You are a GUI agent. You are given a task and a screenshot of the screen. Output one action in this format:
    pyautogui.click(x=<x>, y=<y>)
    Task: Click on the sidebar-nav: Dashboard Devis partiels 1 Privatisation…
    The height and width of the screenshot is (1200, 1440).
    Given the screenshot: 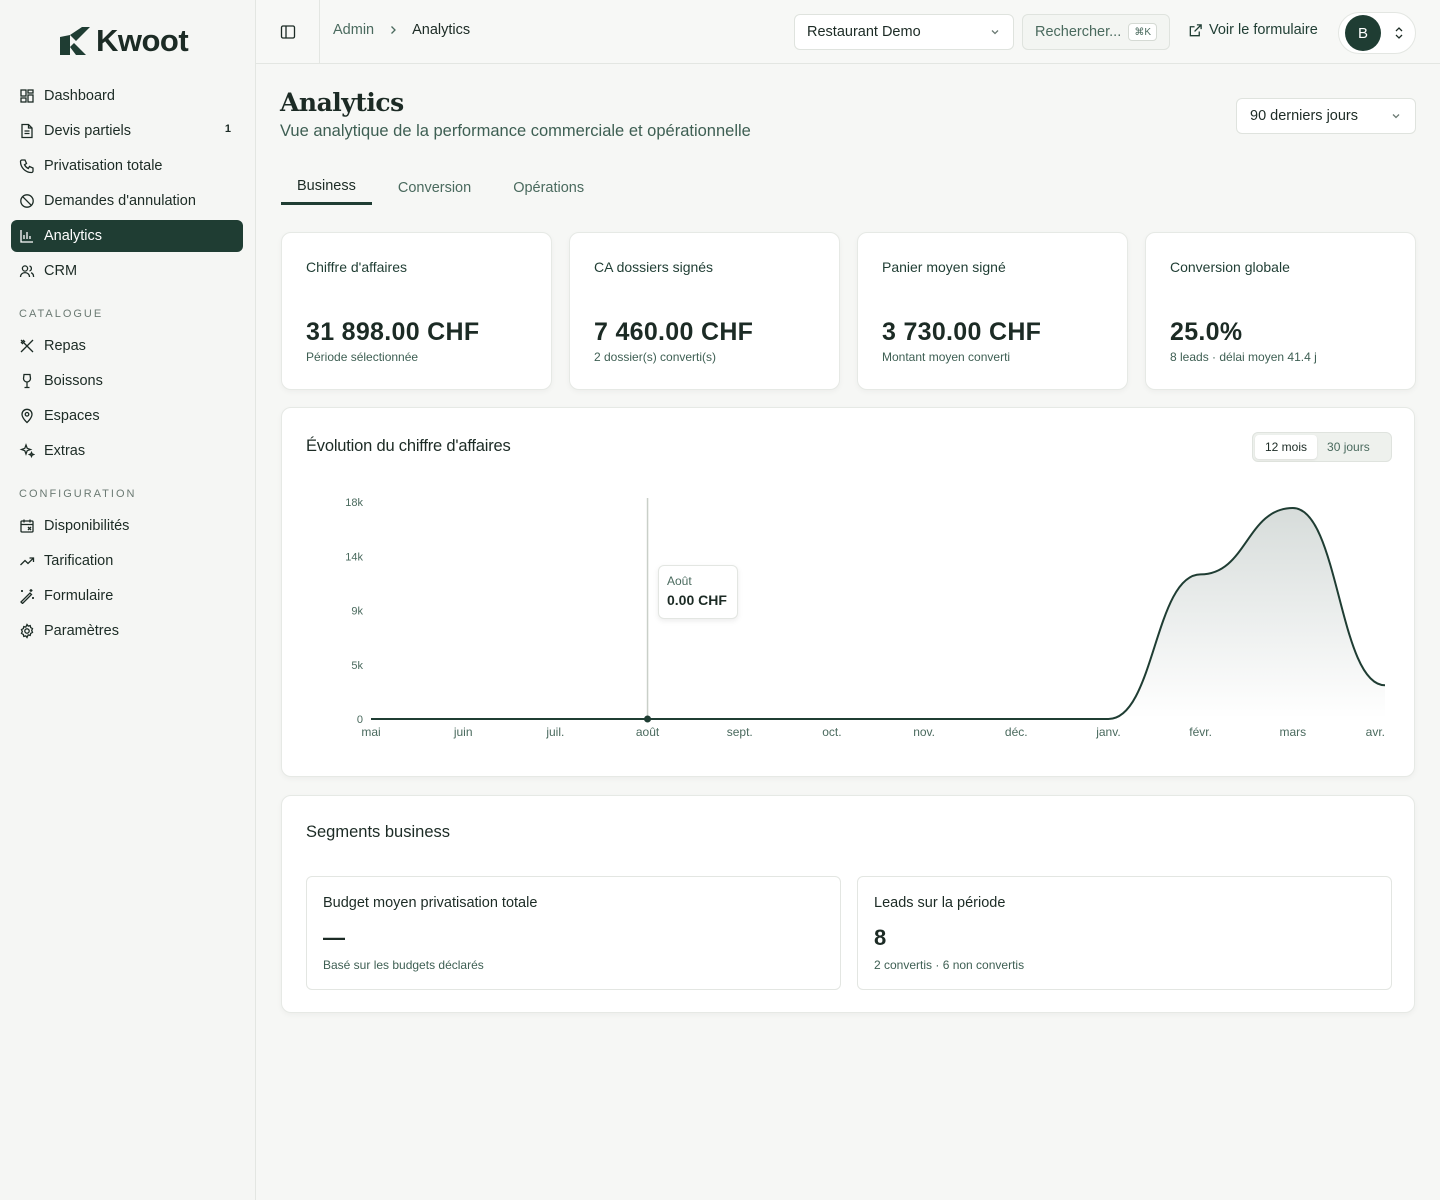 What is the action you would take?
    pyautogui.click(x=127, y=365)
    